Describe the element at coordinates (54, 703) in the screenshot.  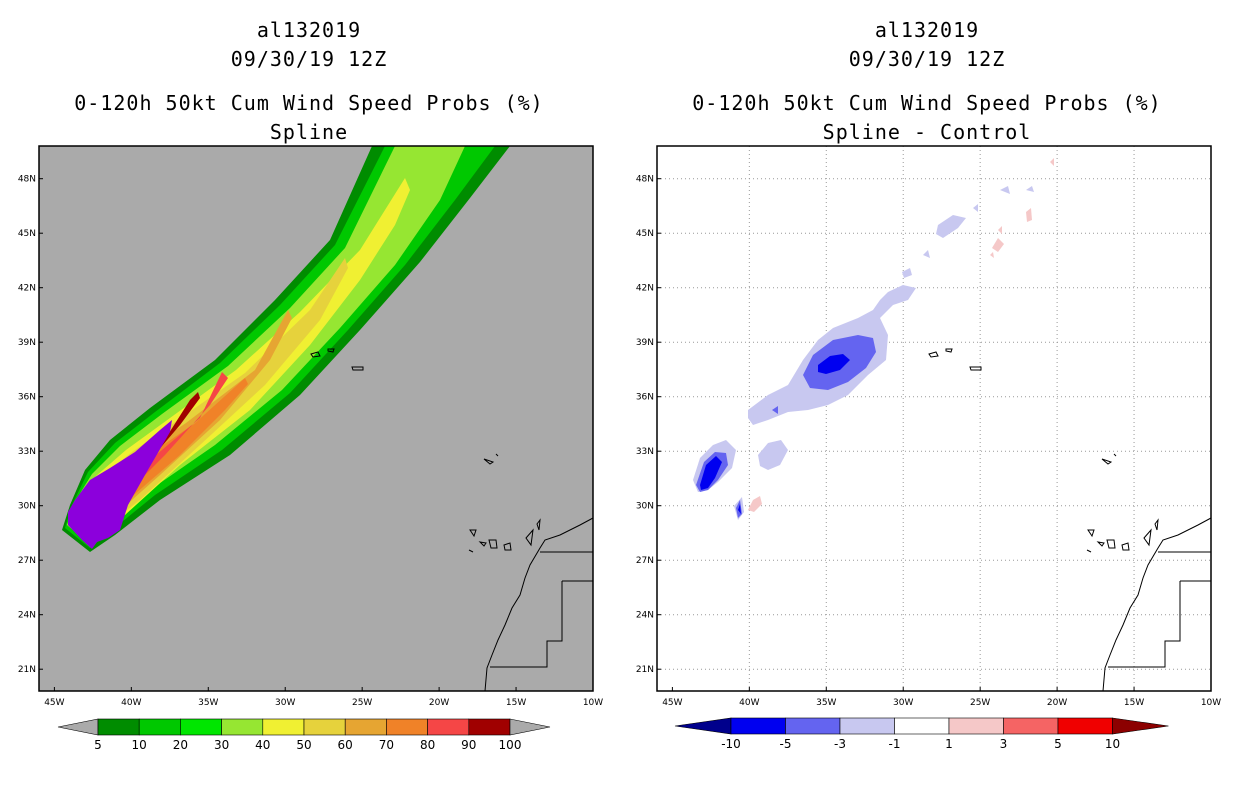
I see `x-tick-label: 45W` at that location.